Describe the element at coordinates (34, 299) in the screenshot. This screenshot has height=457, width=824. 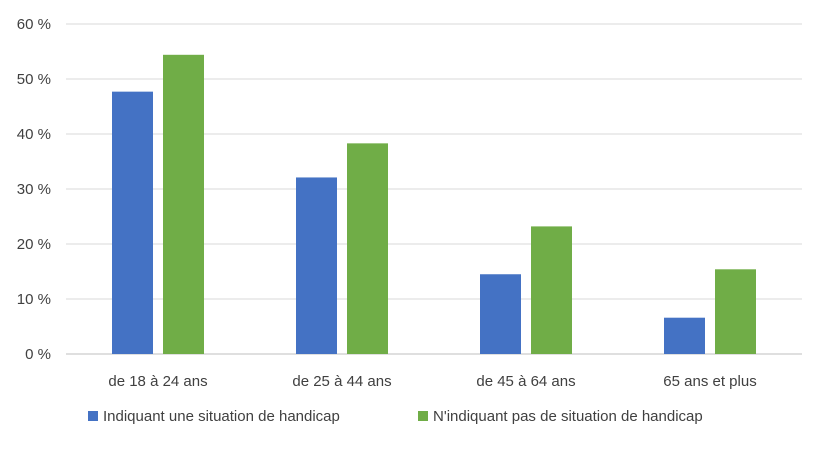
I see `y-tick-label: 10 %` at that location.